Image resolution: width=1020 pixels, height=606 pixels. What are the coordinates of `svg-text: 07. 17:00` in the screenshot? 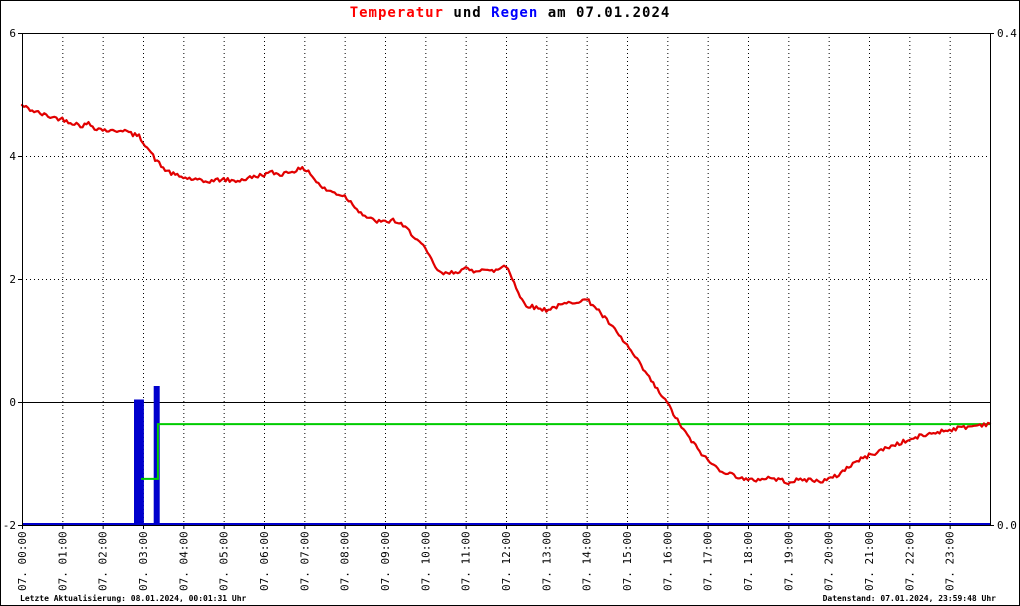 It's located at (708, 561).